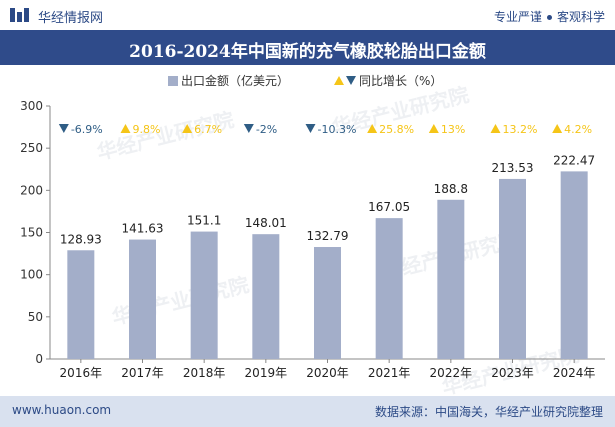 The image size is (615, 427). I want to click on x-tick-label: 2018年, so click(204, 373).